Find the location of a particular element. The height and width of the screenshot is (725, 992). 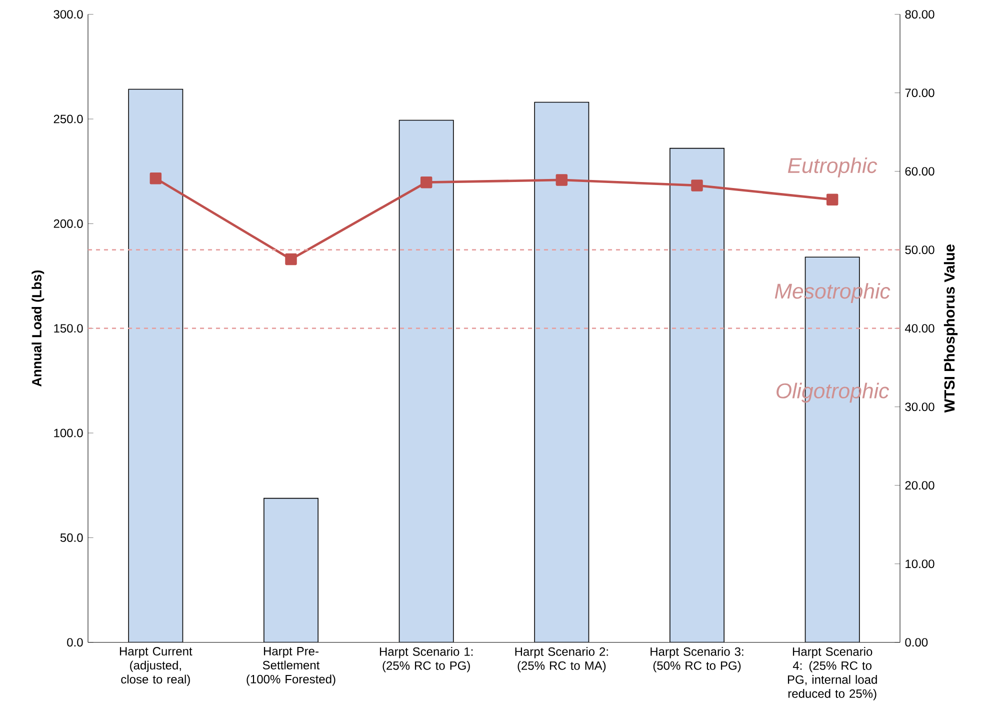

y2-tick-label: 70.00 is located at coordinates (919, 93).